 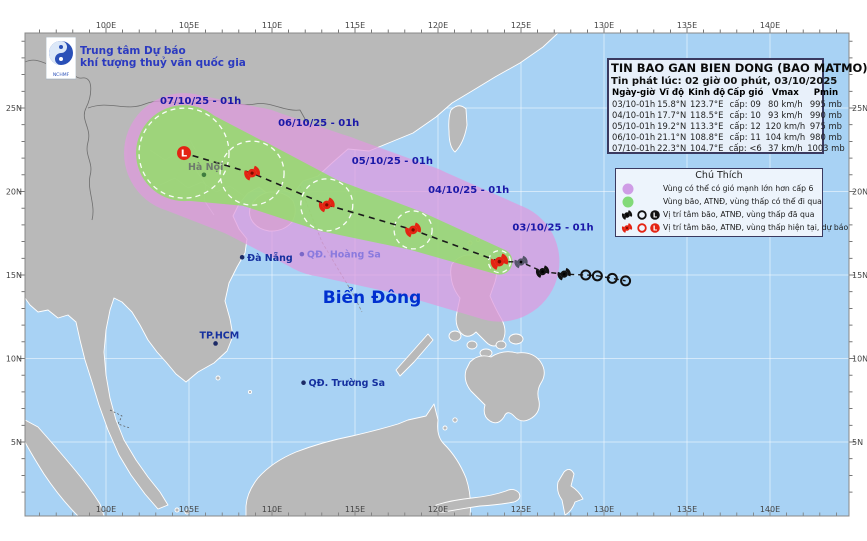 I want to click on forecast-table-header: Vmax, so click(x=785, y=93).